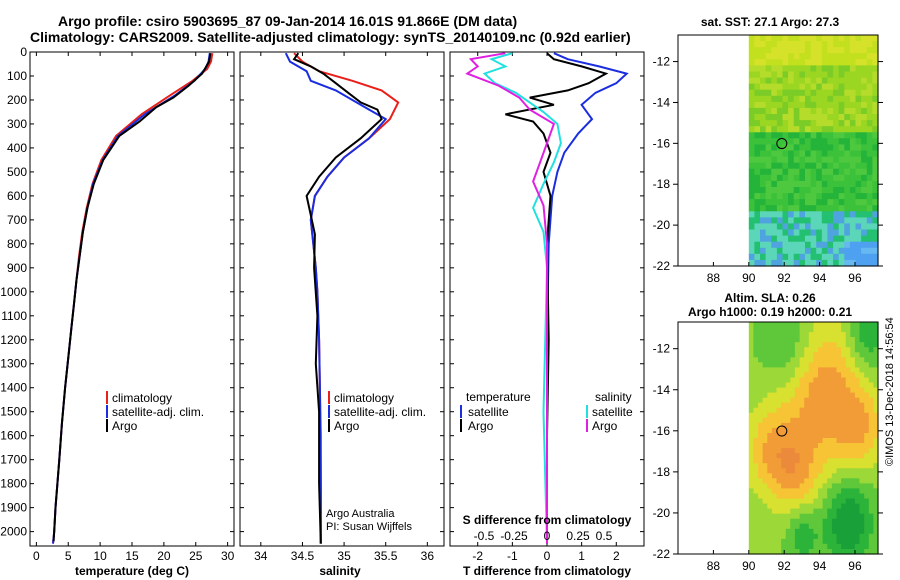  Describe the element at coordinates (510, 298) in the screenshot. I see `series-salinity-argo` at that location.